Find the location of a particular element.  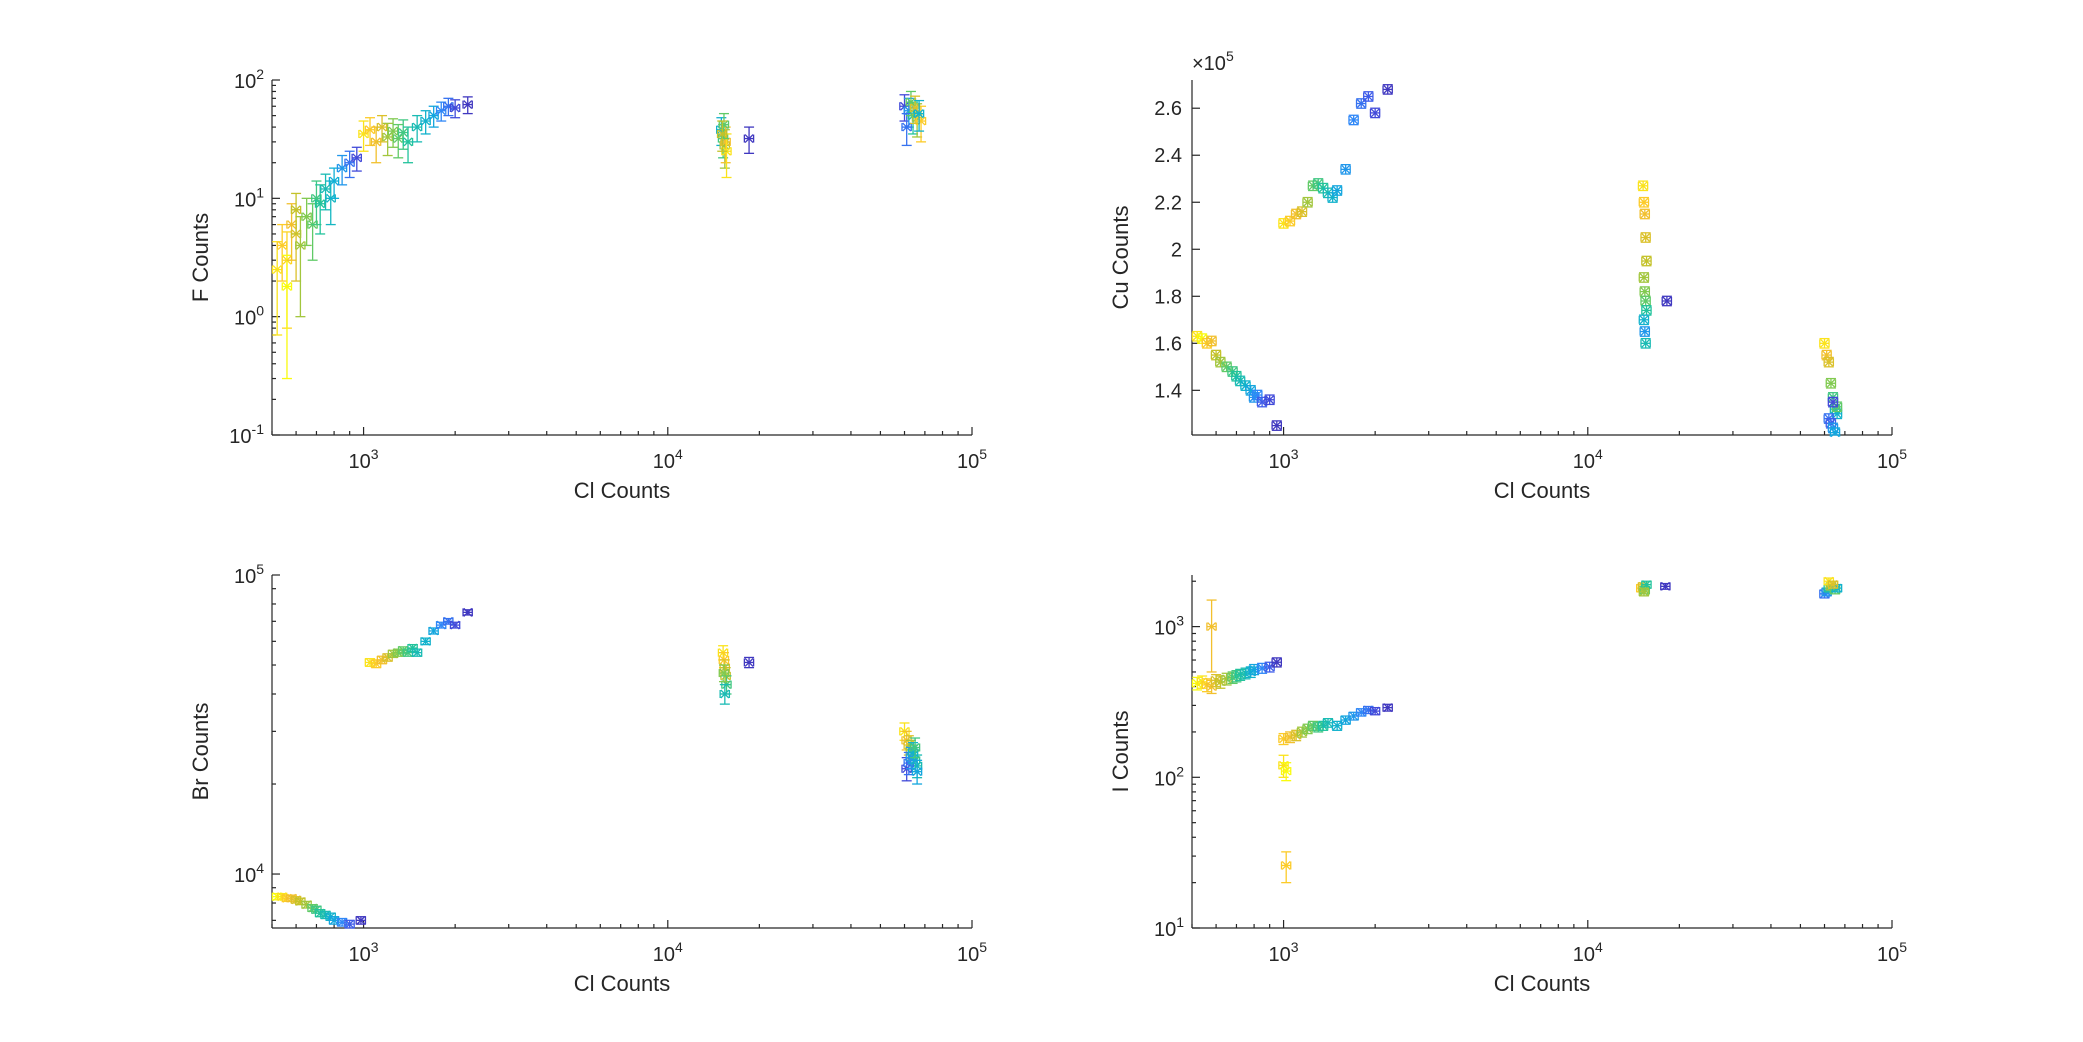

y-tick-label: 2 is located at coordinates (1176, 250).